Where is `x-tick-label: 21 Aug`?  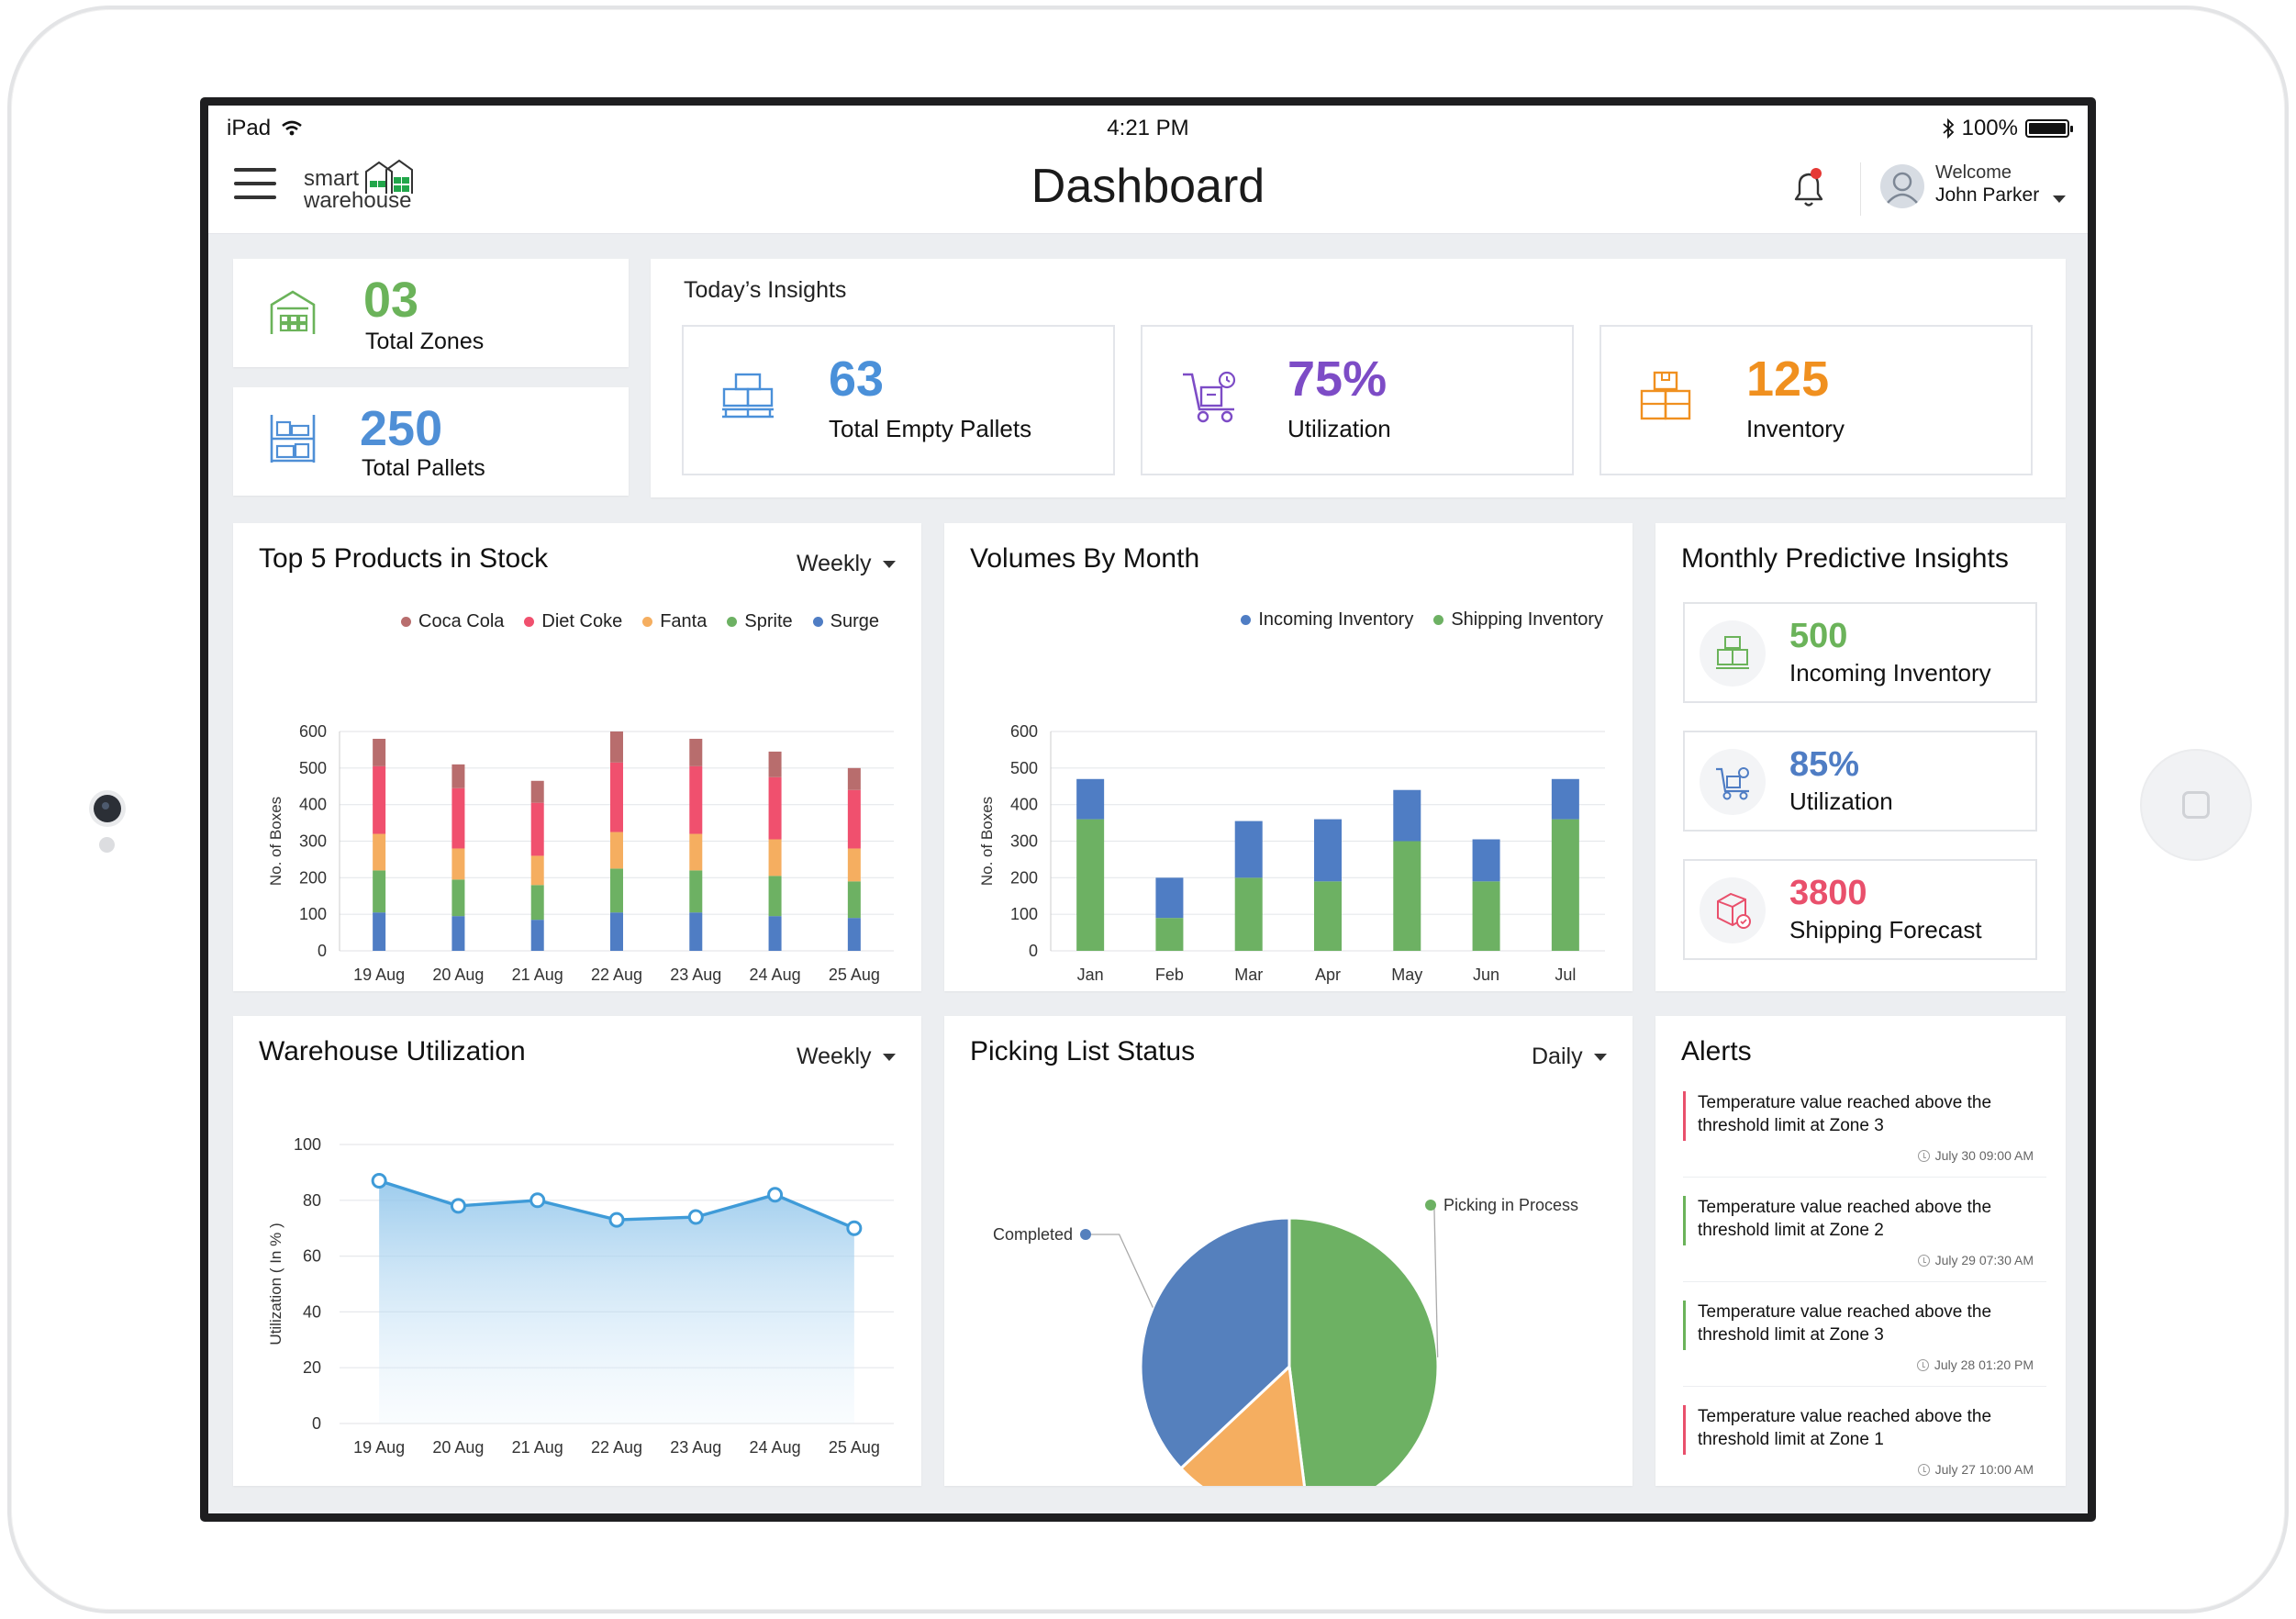 x-tick-label: 21 Aug is located at coordinates (537, 1447).